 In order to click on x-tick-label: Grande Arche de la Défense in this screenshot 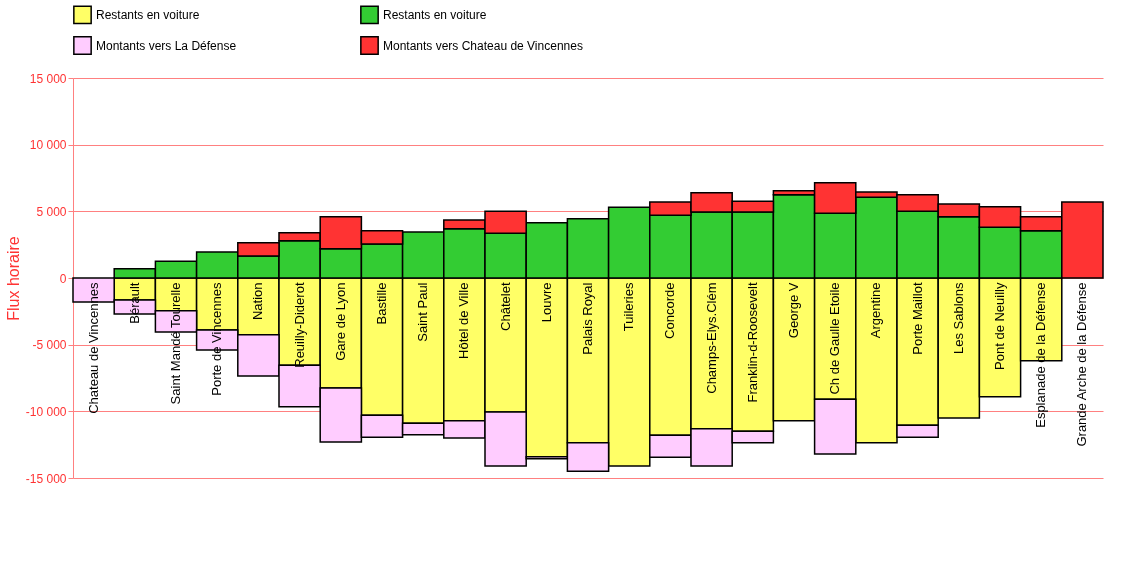, I will do `click(1082, 364)`.